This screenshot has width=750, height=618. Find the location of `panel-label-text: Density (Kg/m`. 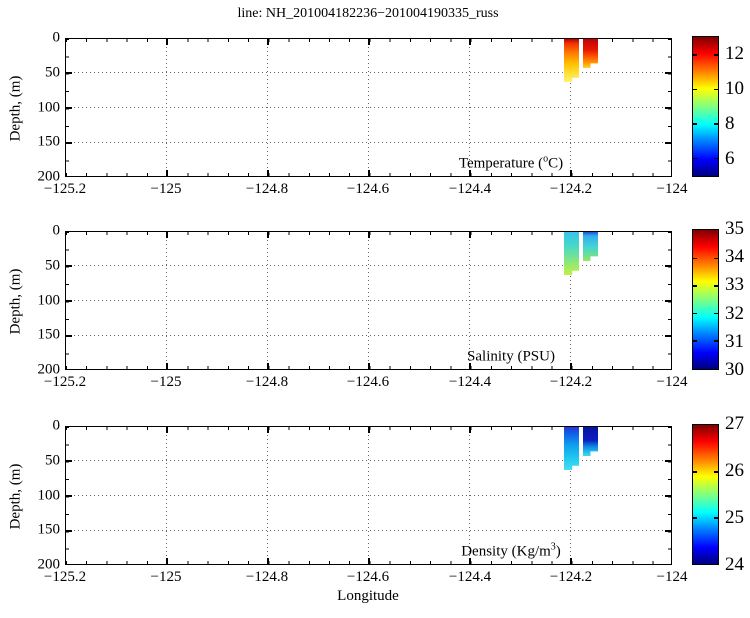

panel-label-text: Density (Kg/m is located at coordinates (506, 551).